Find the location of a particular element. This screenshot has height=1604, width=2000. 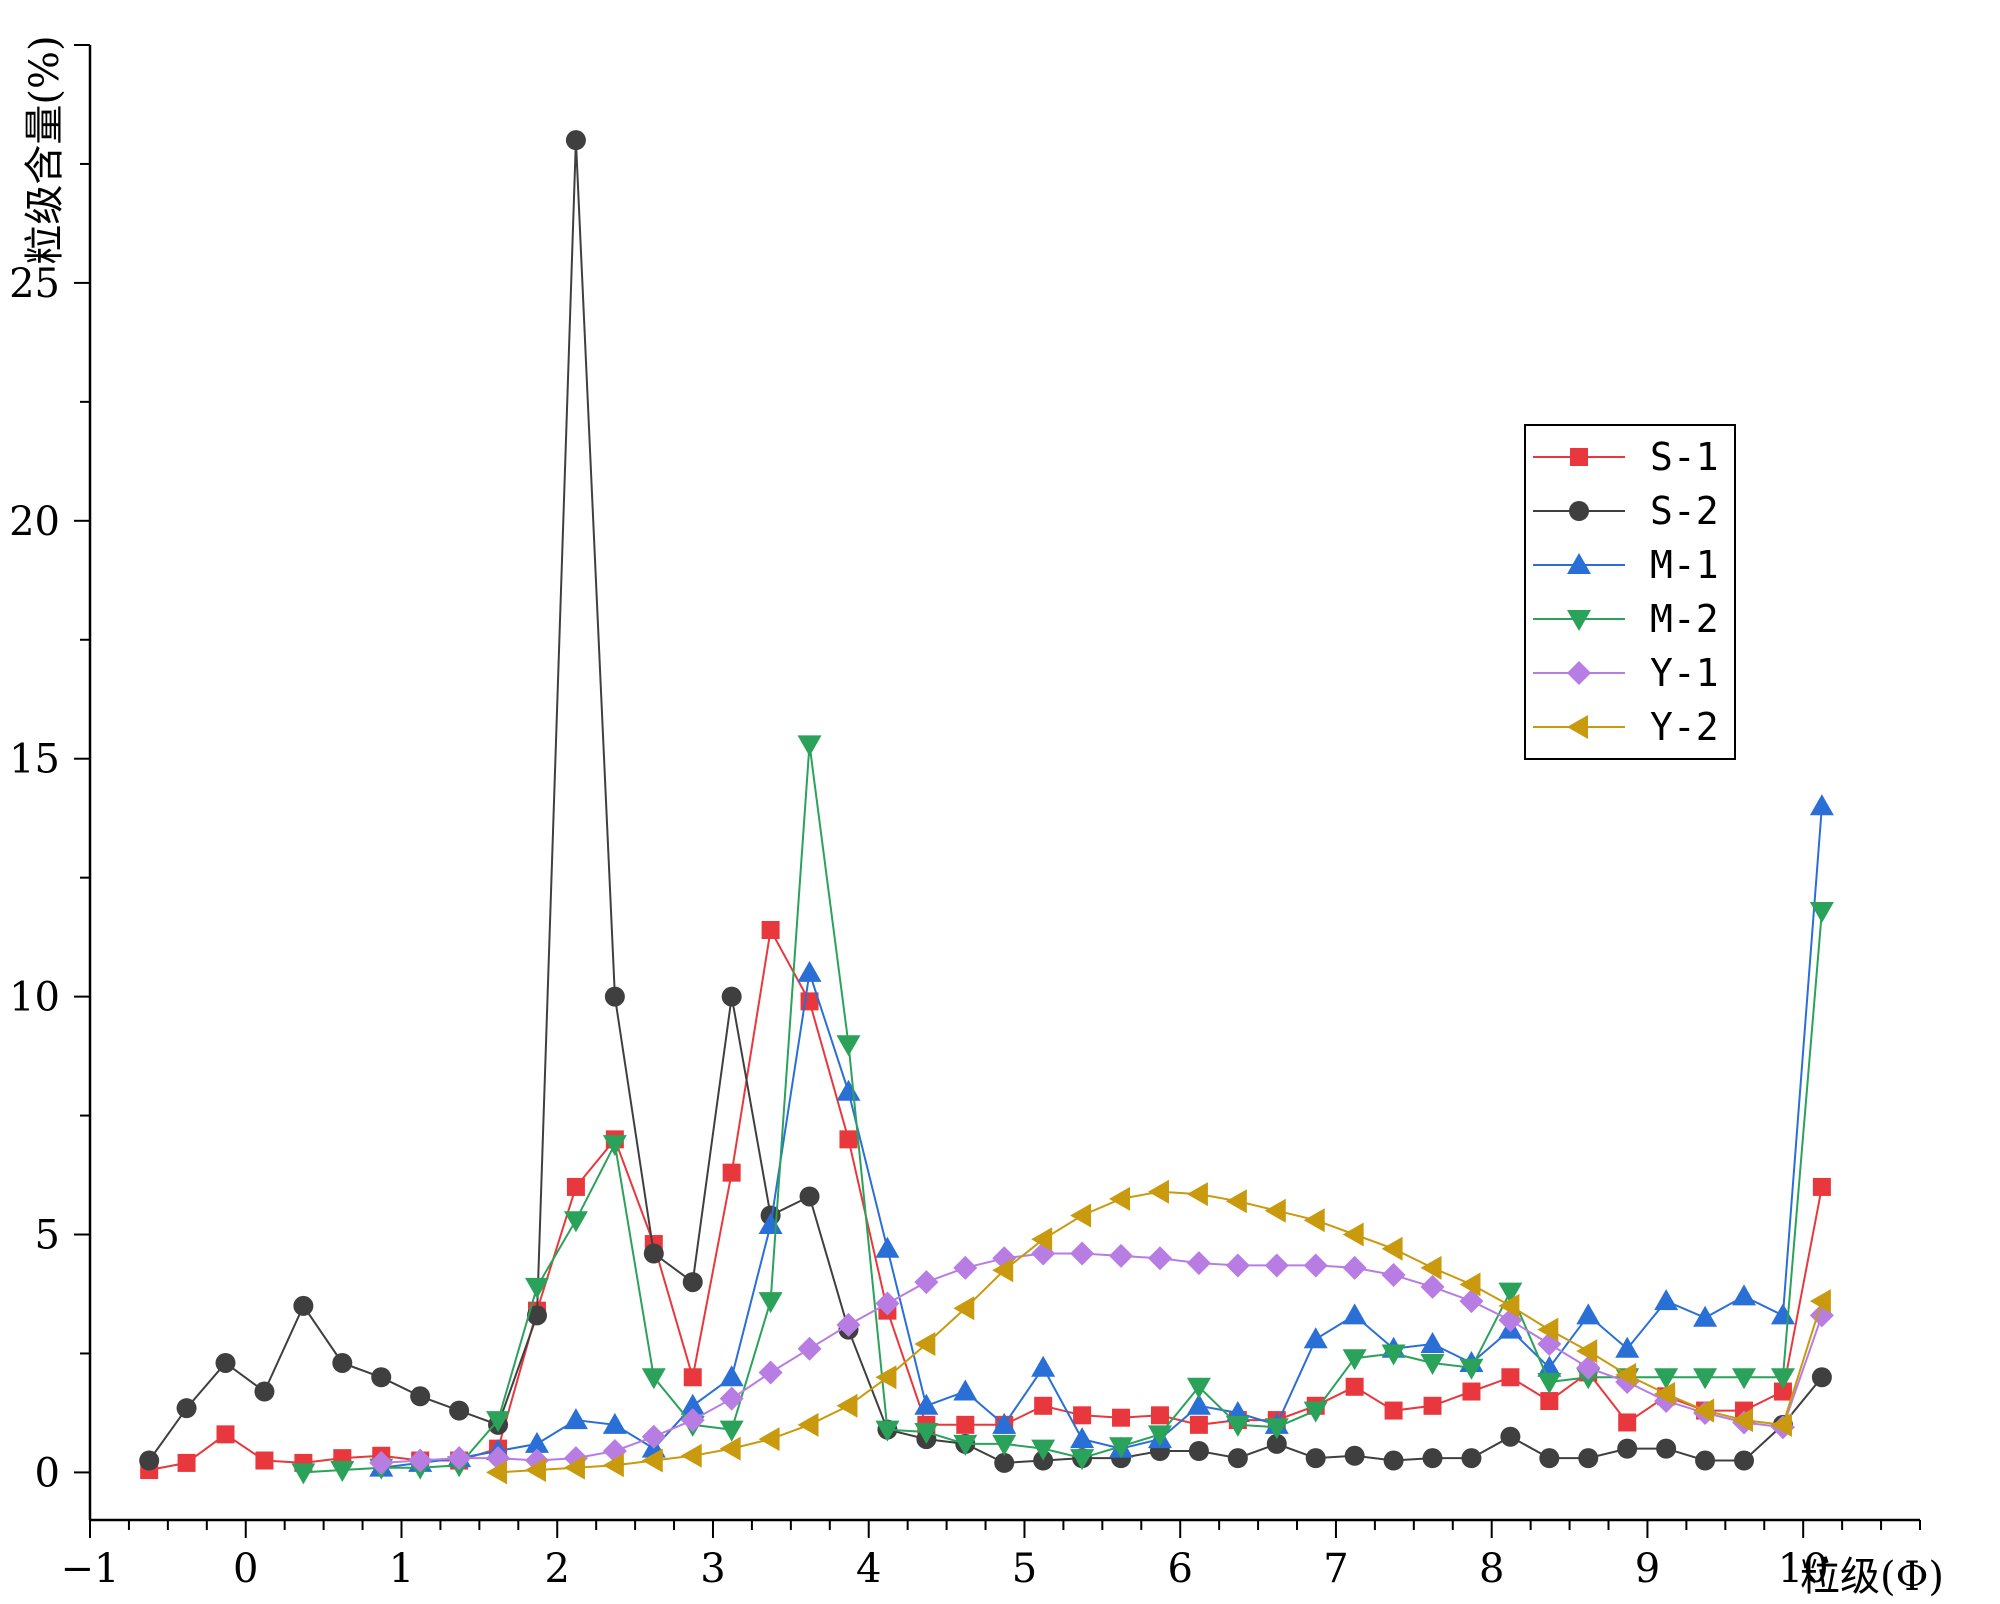

y-tick-label: 20 is located at coordinates (34, 522).